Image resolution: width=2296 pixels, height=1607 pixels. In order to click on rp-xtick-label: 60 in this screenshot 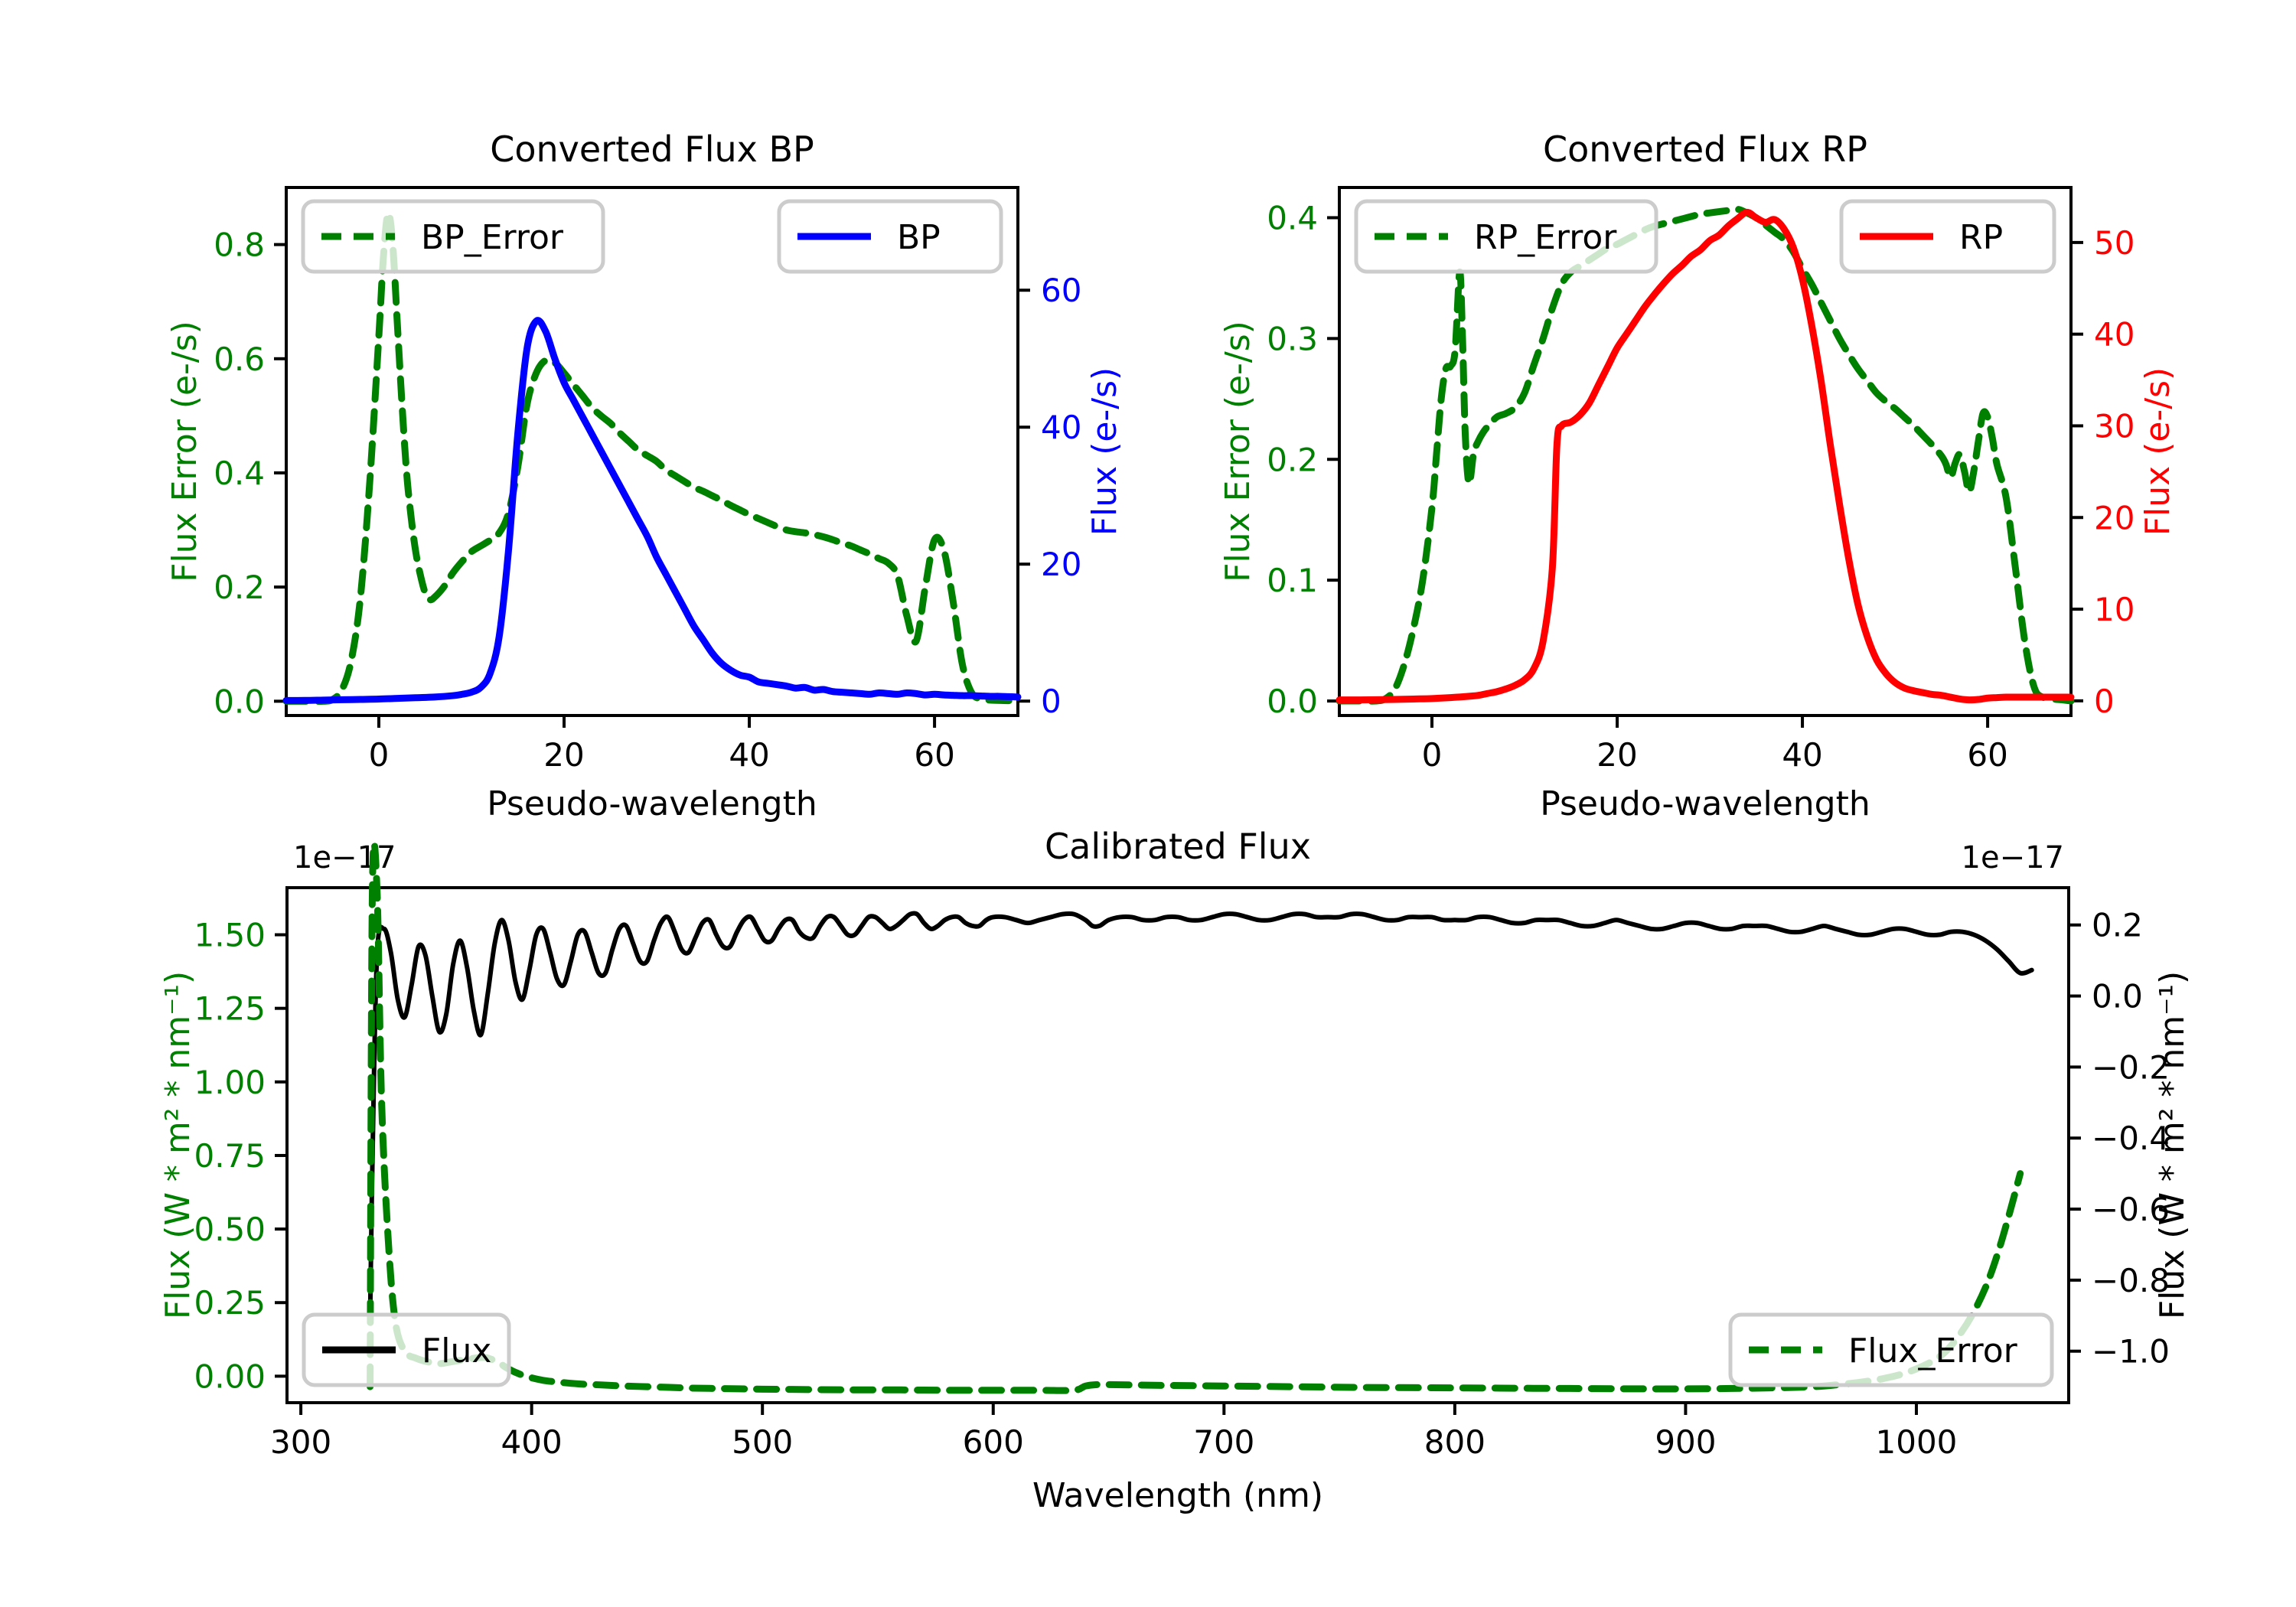, I will do `click(1987, 755)`.